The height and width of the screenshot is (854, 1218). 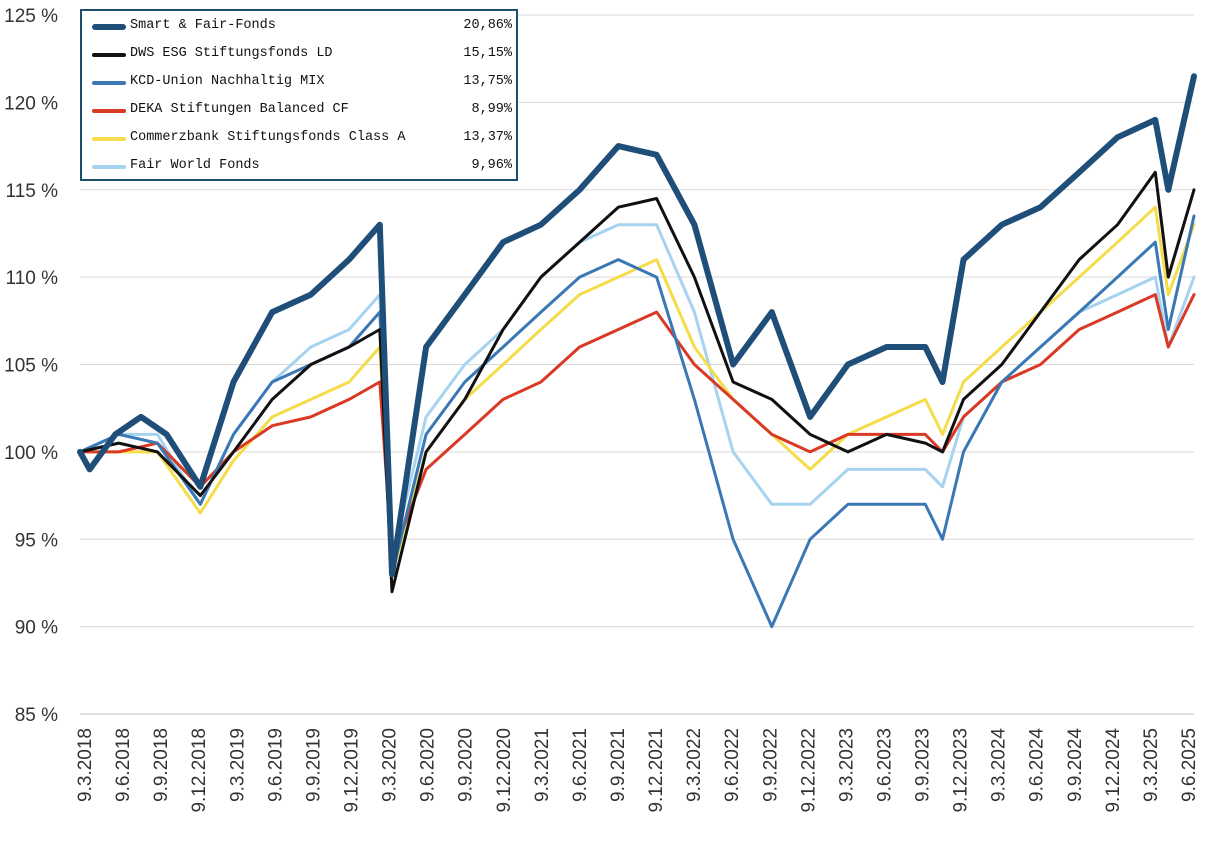 I want to click on legend-value: 13,37%, so click(x=487, y=137).